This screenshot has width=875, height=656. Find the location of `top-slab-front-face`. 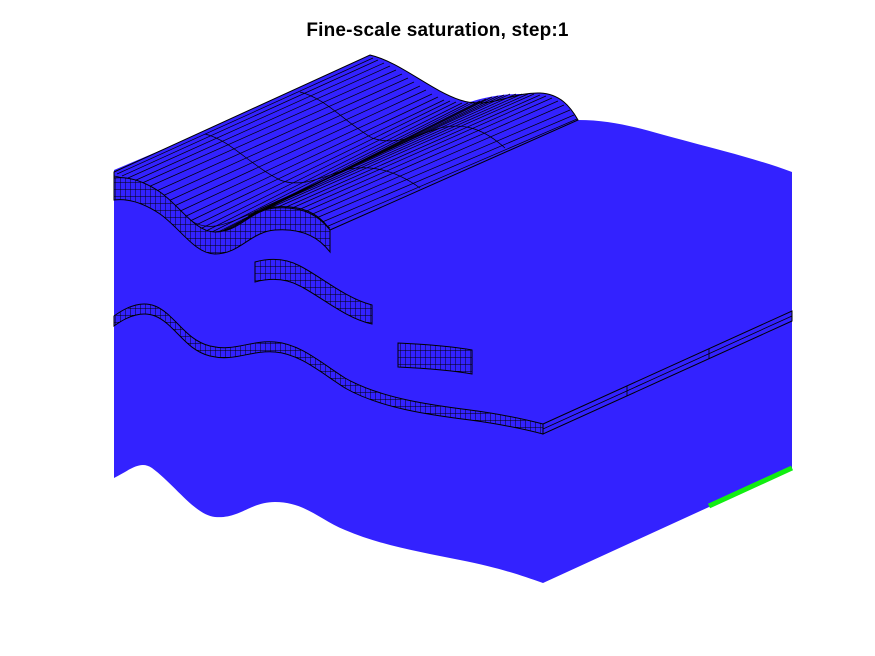

top-slab-front-face is located at coordinates (222, 216).